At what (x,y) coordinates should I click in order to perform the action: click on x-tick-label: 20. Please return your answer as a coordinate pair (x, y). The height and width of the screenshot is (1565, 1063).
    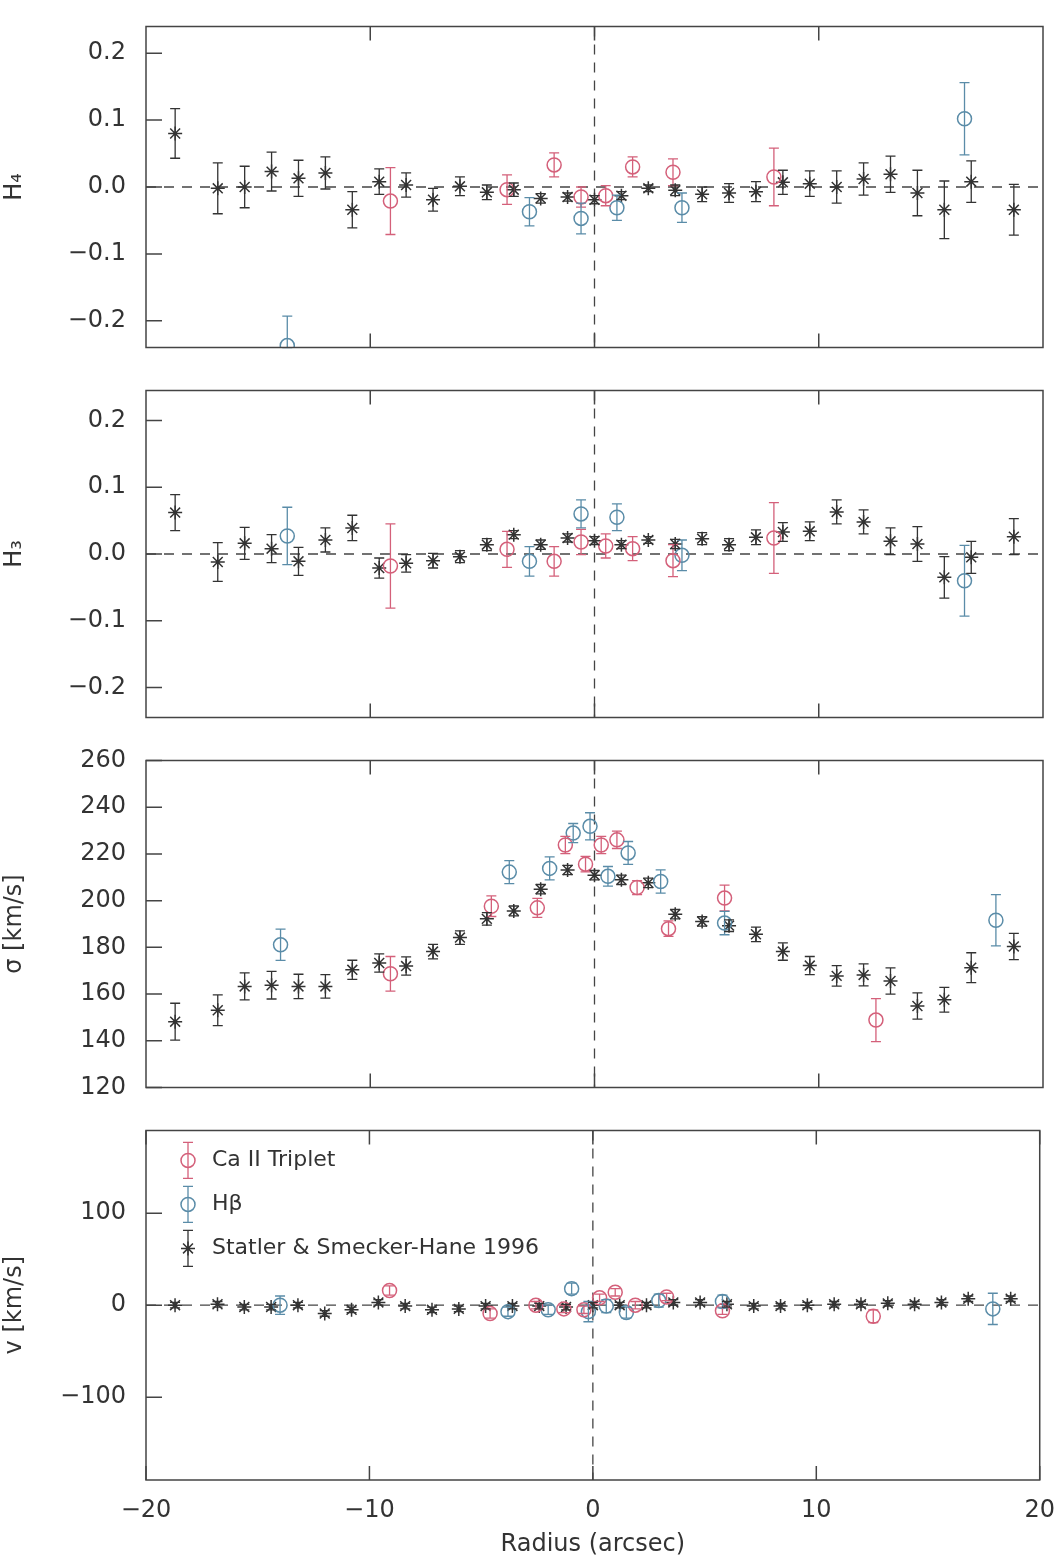
    Looking at the image, I should click on (1039, 1508).